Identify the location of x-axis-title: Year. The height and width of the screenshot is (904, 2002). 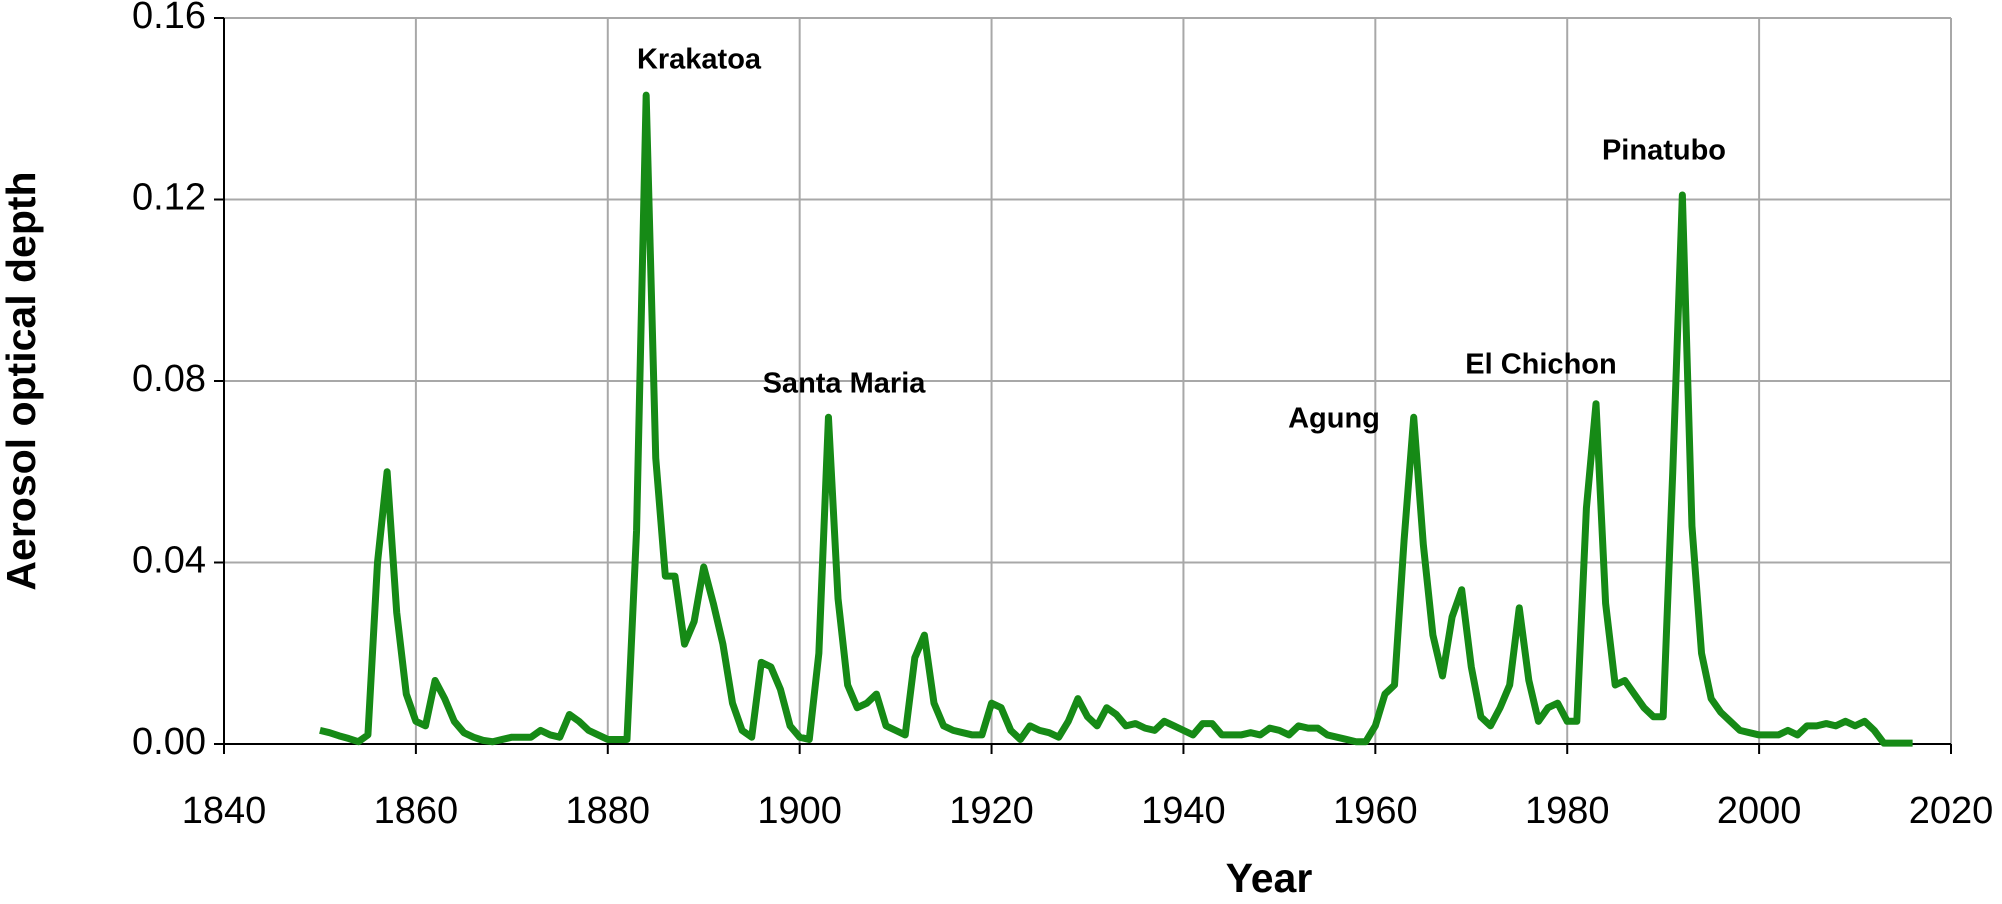
(1269, 878).